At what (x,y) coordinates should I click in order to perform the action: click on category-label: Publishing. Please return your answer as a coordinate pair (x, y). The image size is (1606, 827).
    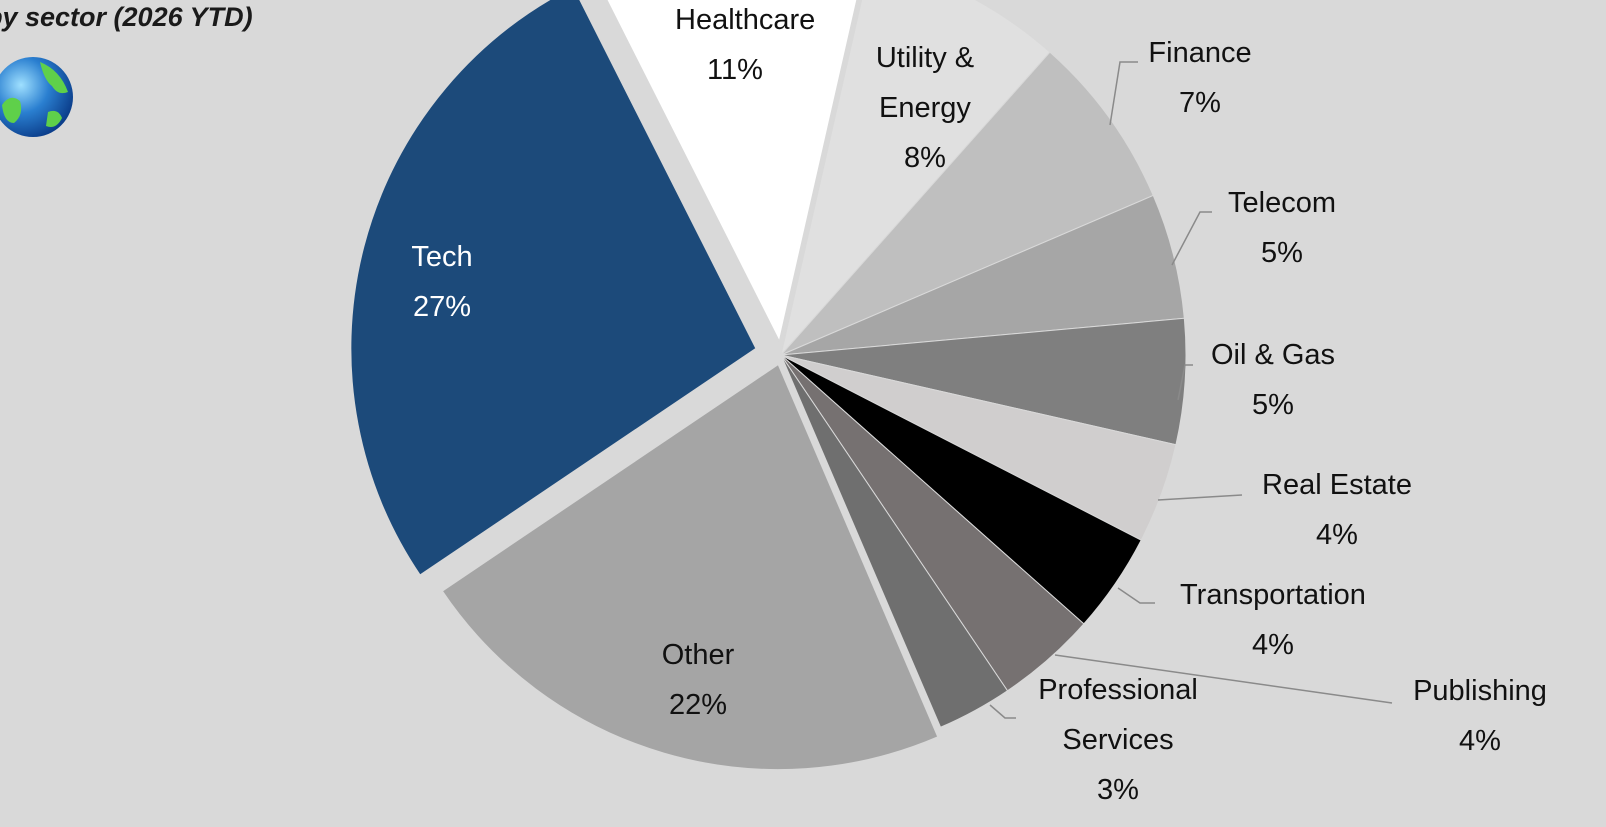
    Looking at the image, I should click on (1480, 691).